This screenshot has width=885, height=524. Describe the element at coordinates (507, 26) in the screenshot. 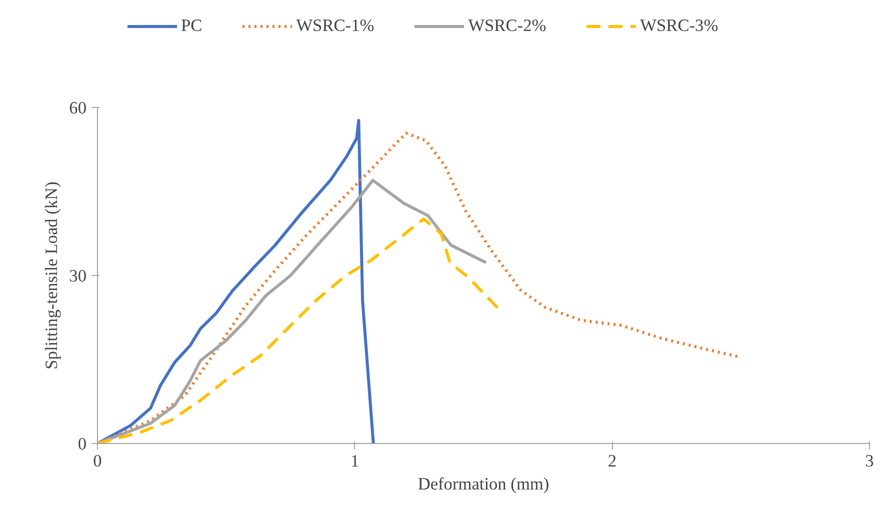

I see `legend-label: WSRC-2%` at that location.